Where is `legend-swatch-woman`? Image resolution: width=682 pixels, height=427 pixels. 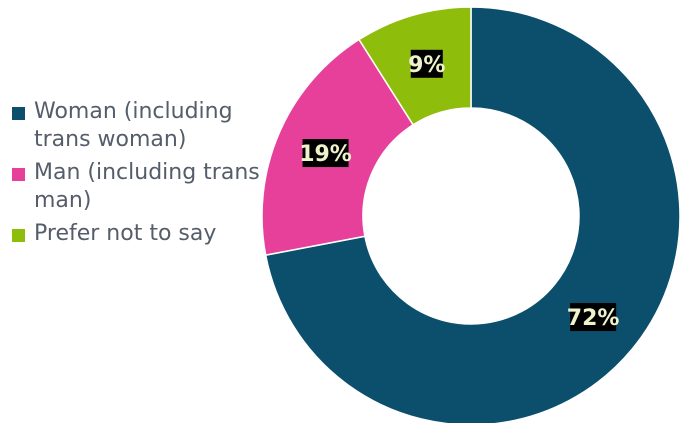
legend-swatch-woman is located at coordinates (18, 113).